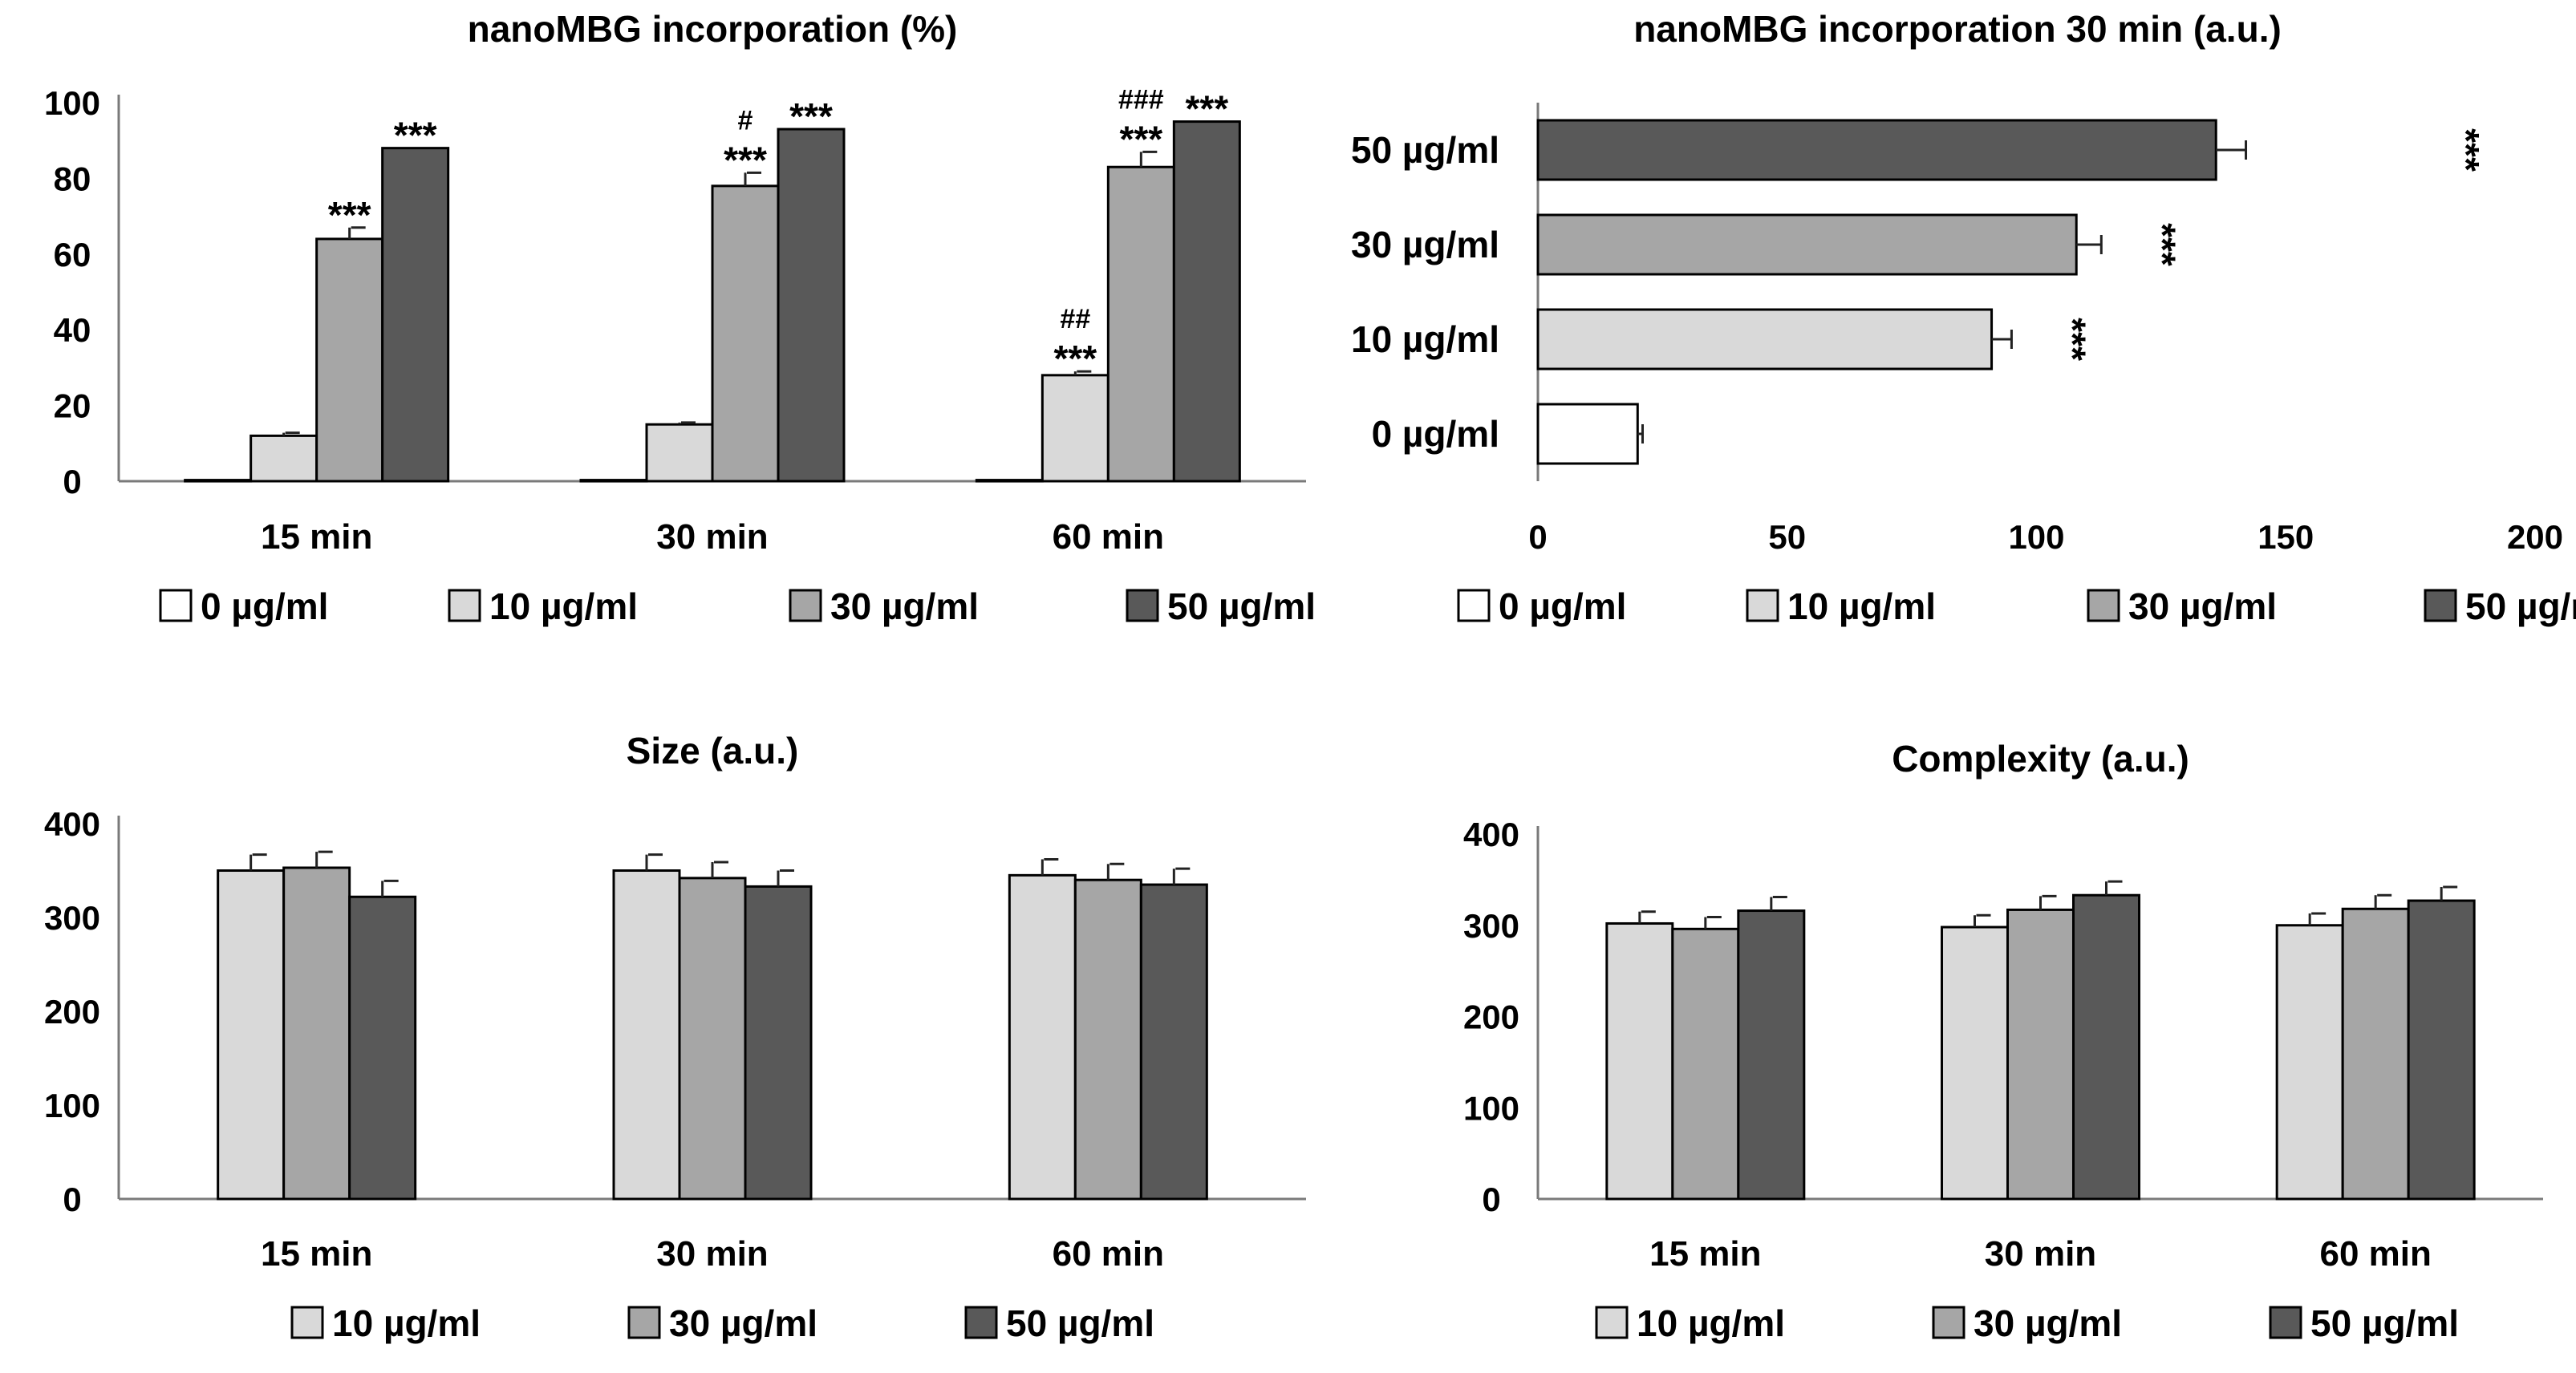 The width and height of the screenshot is (2576, 1373). Describe the element at coordinates (2040, 759) in the screenshot. I see `chart-title: Complexity (a.u.)` at that location.